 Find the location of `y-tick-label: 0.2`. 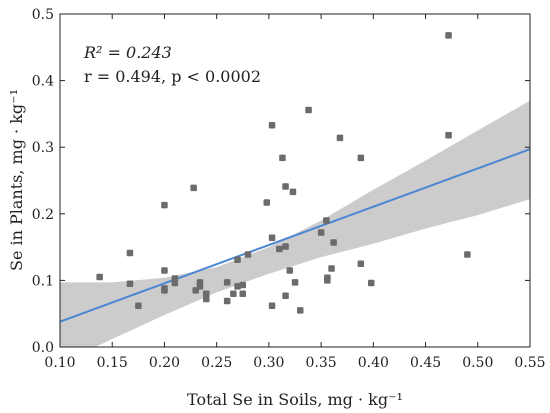

y-tick-label: 0.2 is located at coordinates (43, 215).